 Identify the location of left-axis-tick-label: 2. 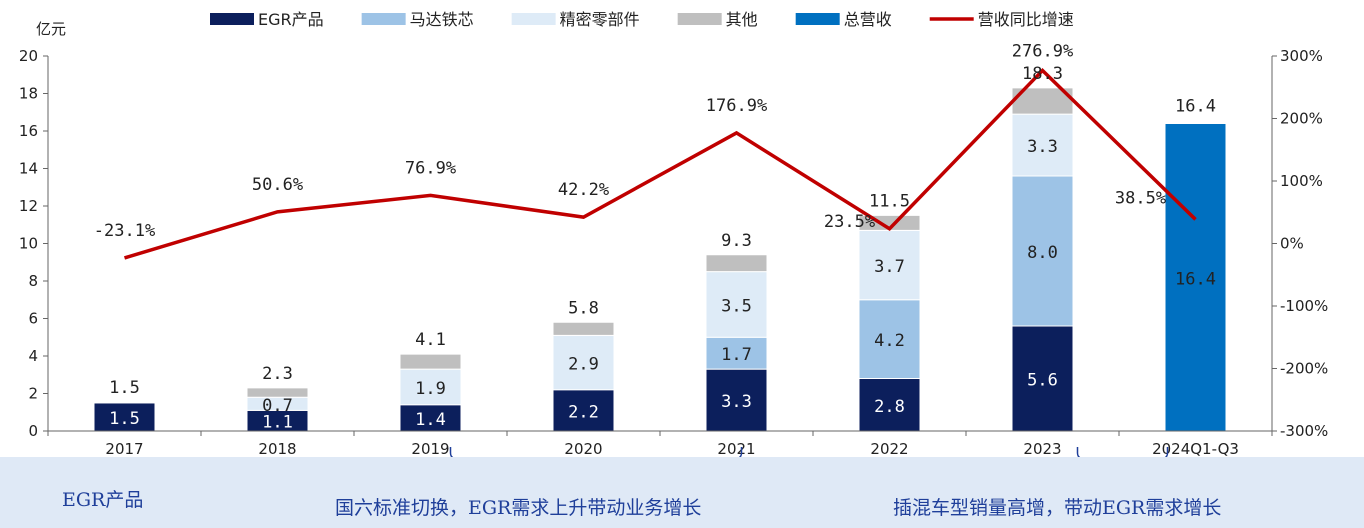
(33, 394).